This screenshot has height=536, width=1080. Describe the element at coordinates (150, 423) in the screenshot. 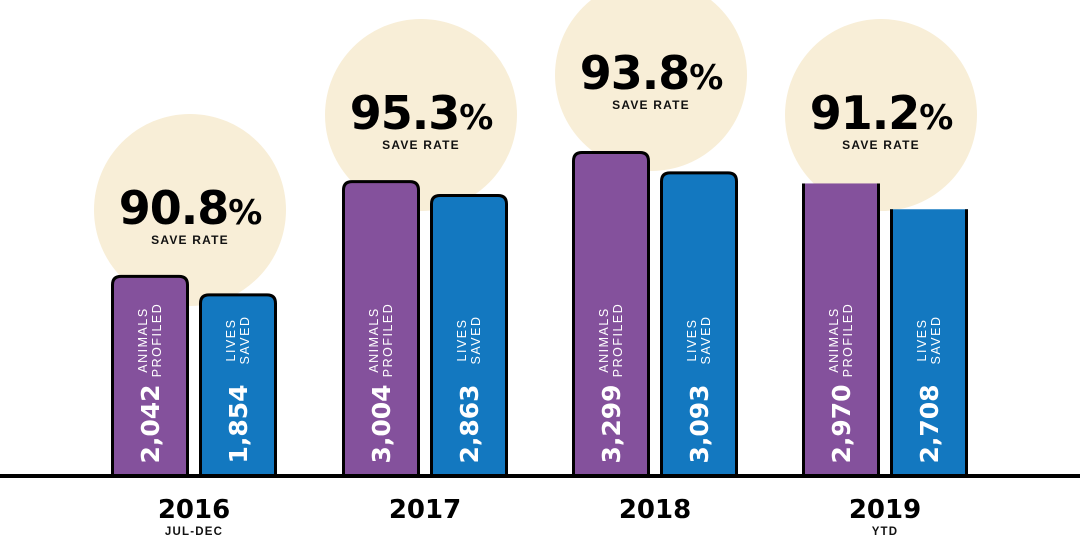

I see `bar-value-label: 2,042` at that location.